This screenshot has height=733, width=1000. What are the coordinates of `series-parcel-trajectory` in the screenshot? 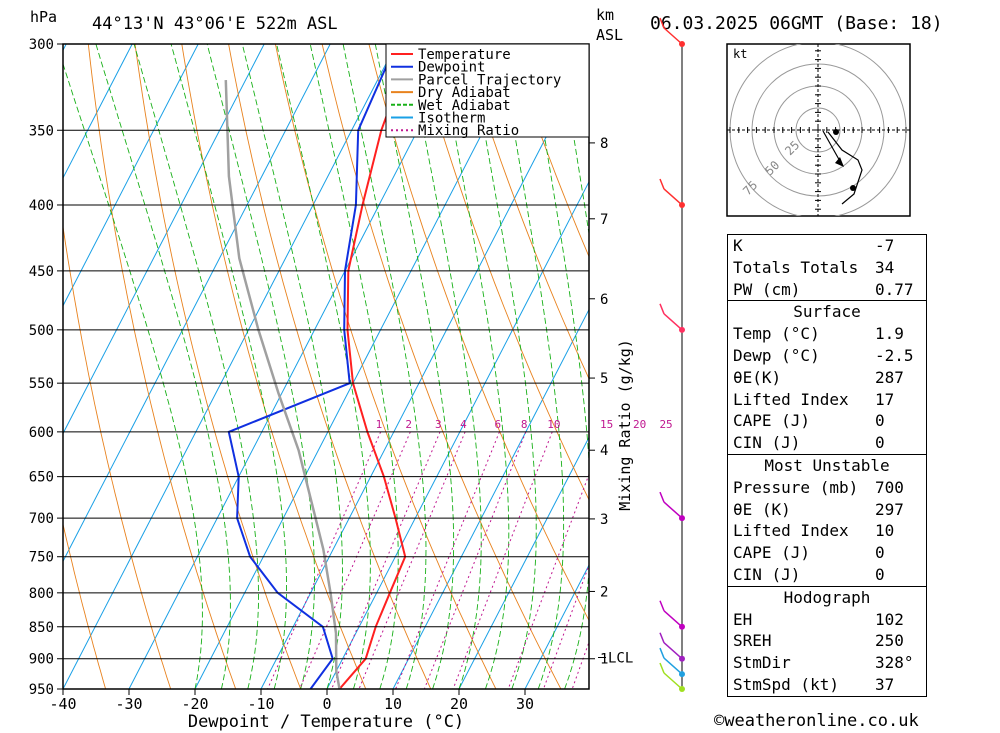 It's located at (282, 384).